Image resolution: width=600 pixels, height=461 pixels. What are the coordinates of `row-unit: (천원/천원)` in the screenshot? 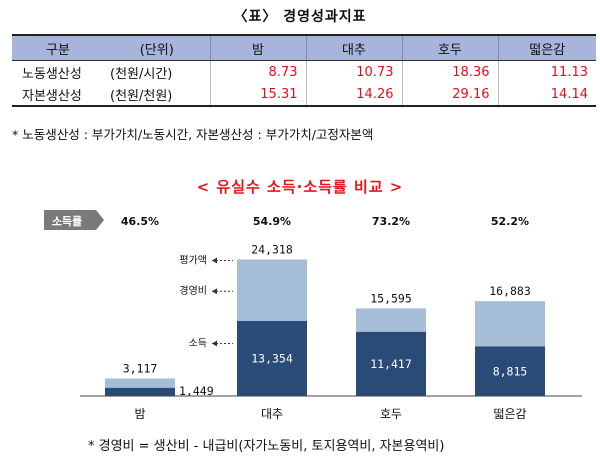 It's located at (157, 95).